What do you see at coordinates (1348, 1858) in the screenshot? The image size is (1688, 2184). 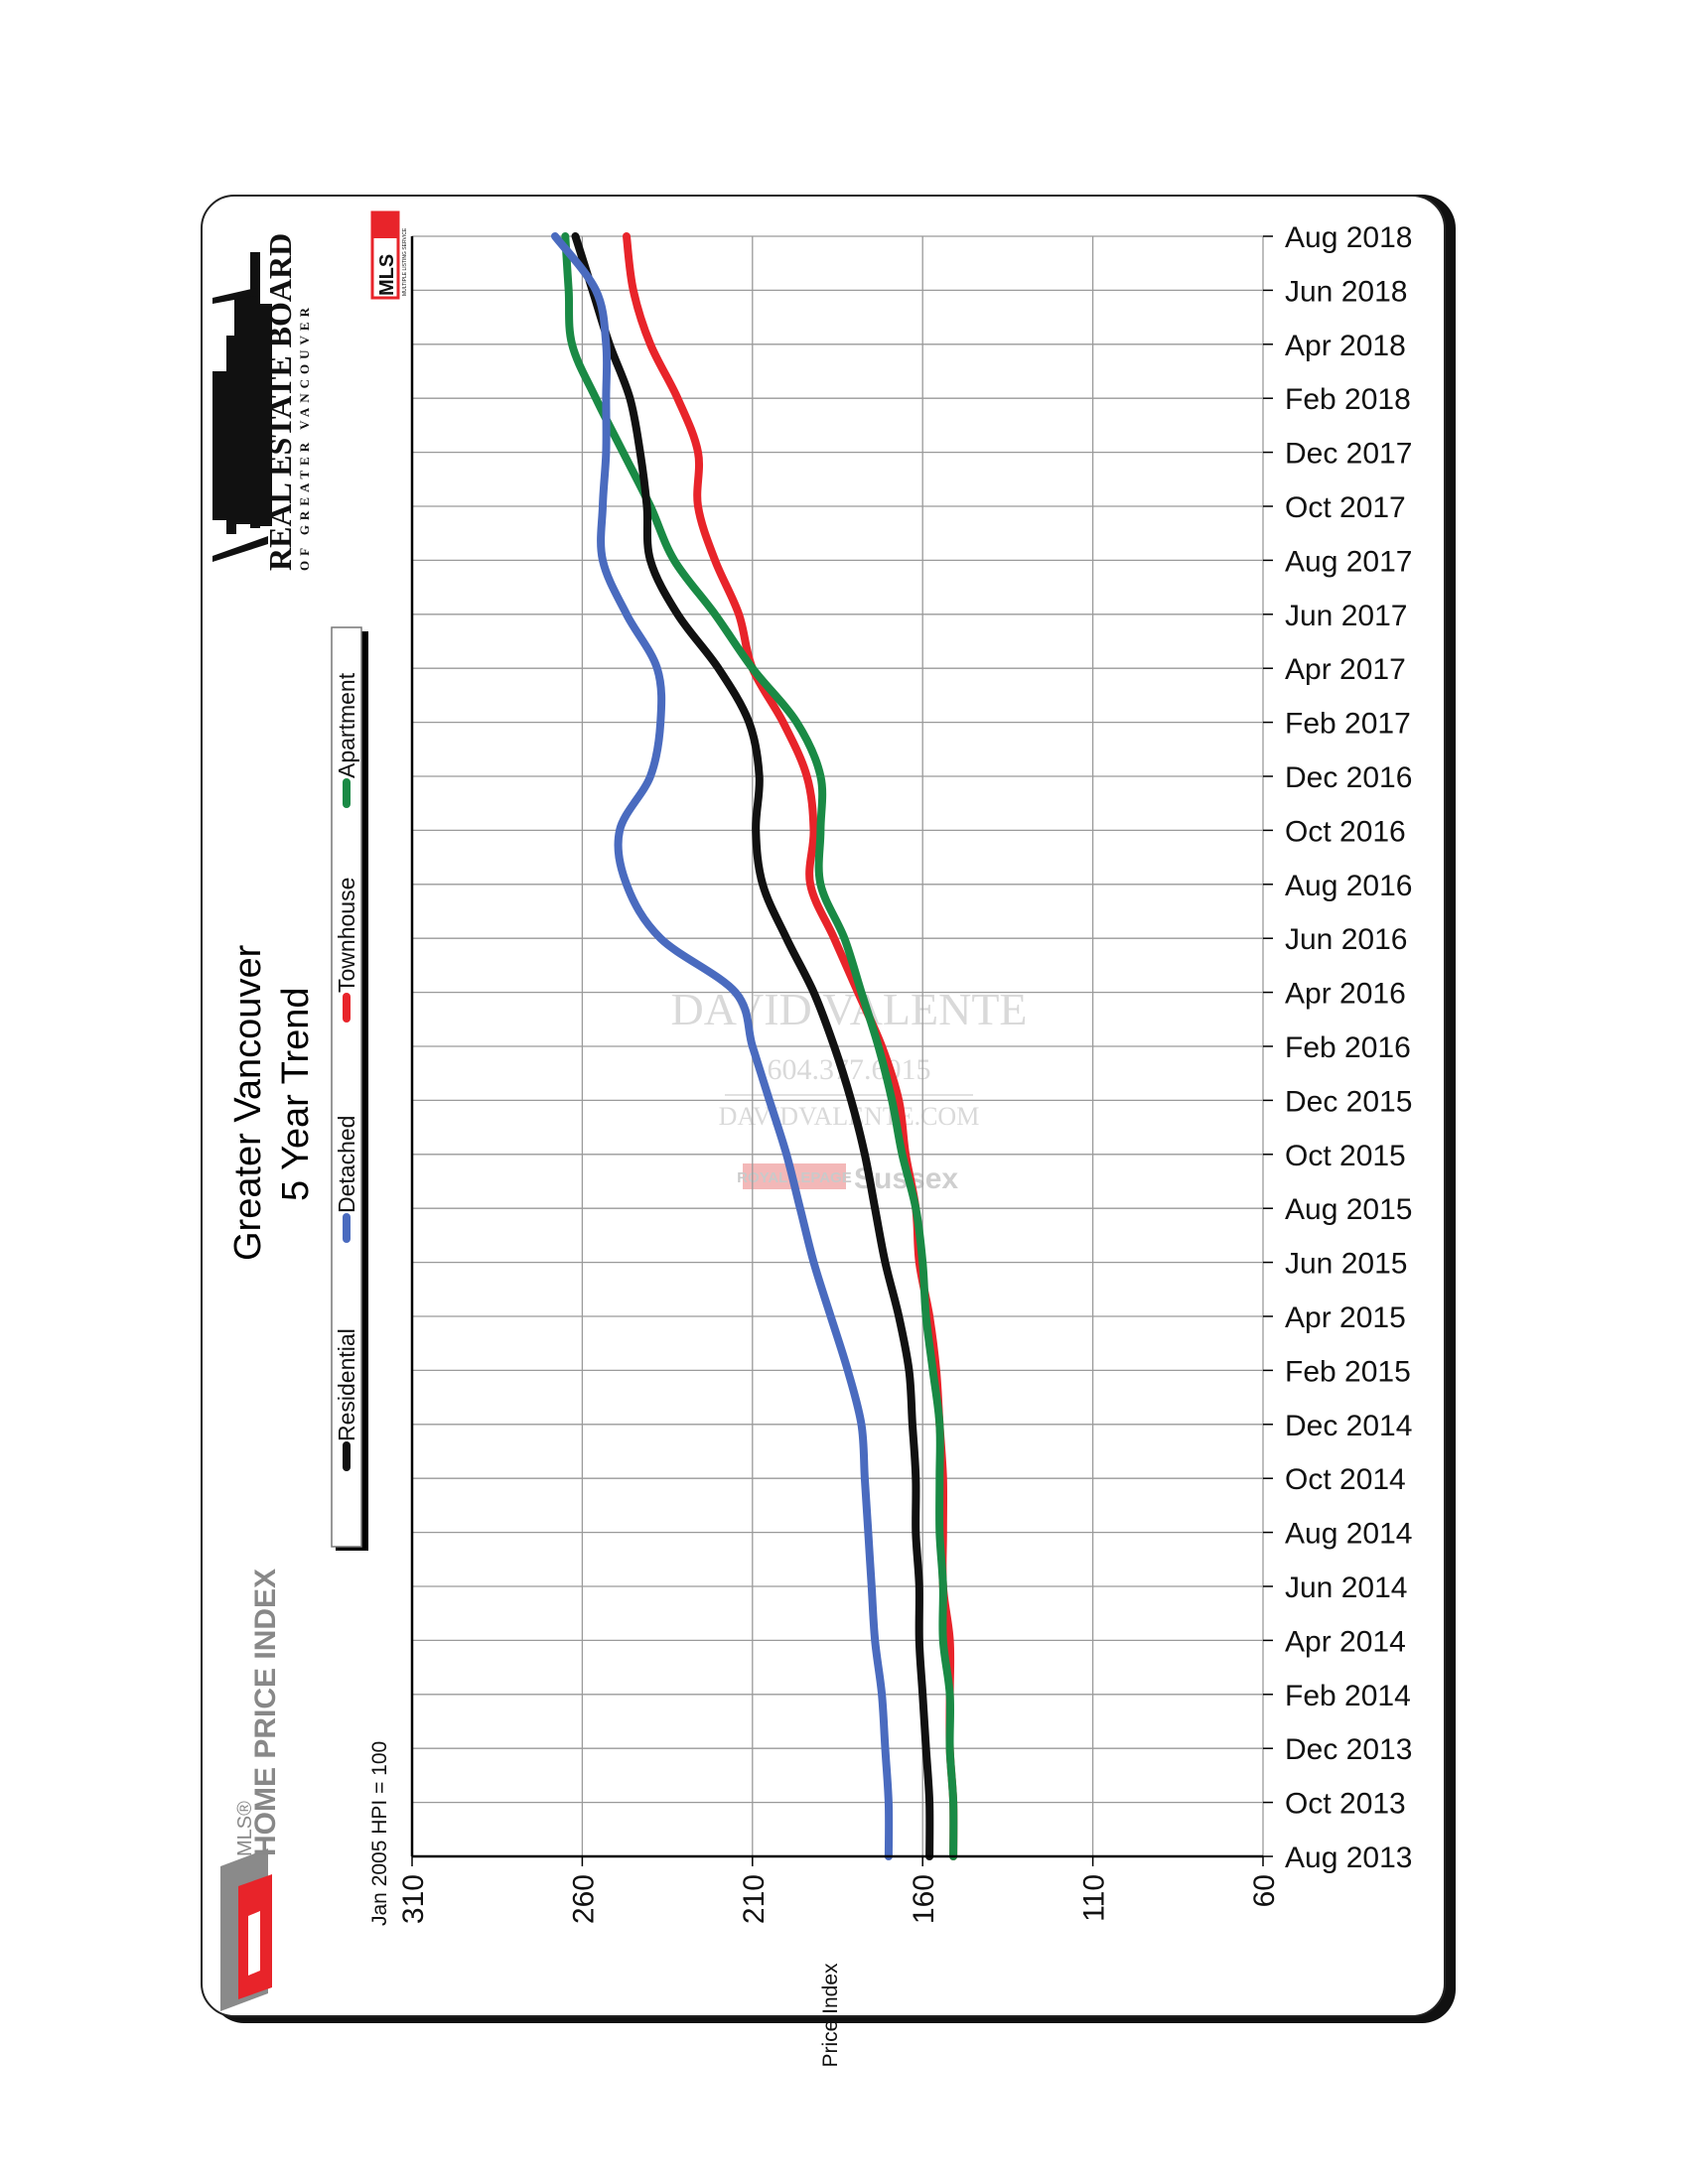 I see `time-label: Aug 2013` at bounding box center [1348, 1858].